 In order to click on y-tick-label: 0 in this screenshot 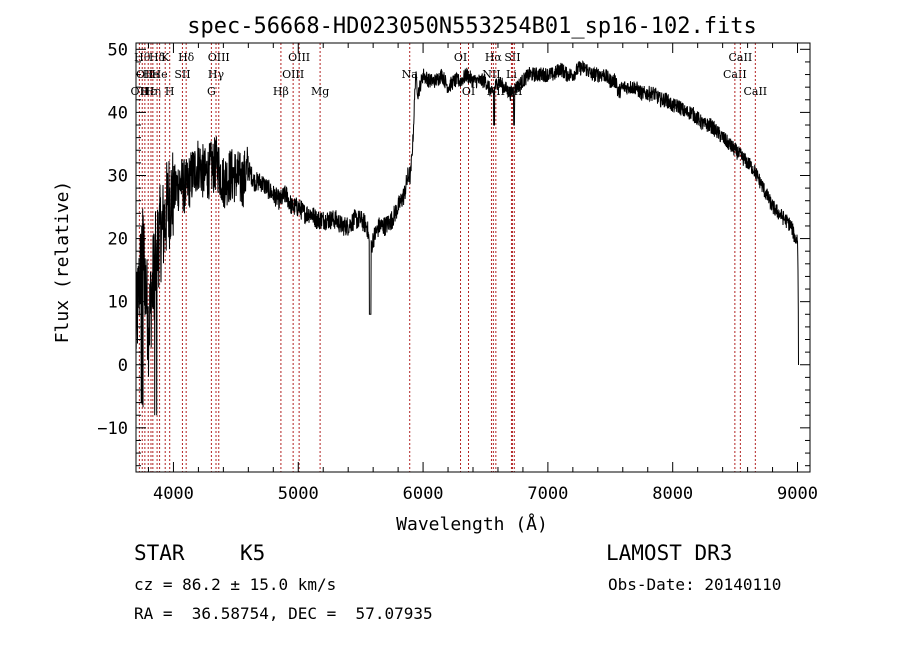, I will do `click(123, 366)`.